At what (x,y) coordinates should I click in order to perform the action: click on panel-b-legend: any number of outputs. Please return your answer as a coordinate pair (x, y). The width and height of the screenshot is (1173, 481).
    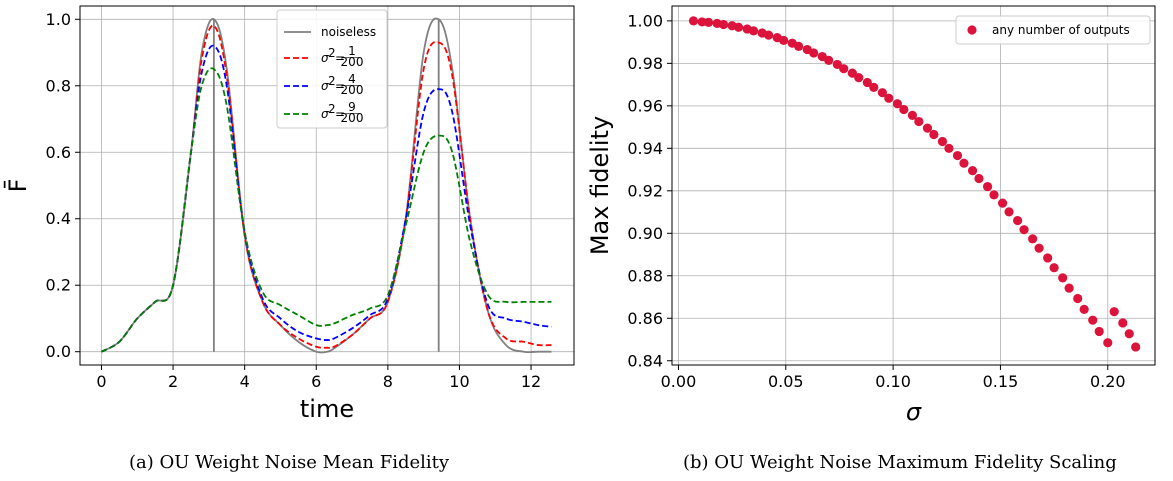
    Looking at the image, I should click on (1053, 30).